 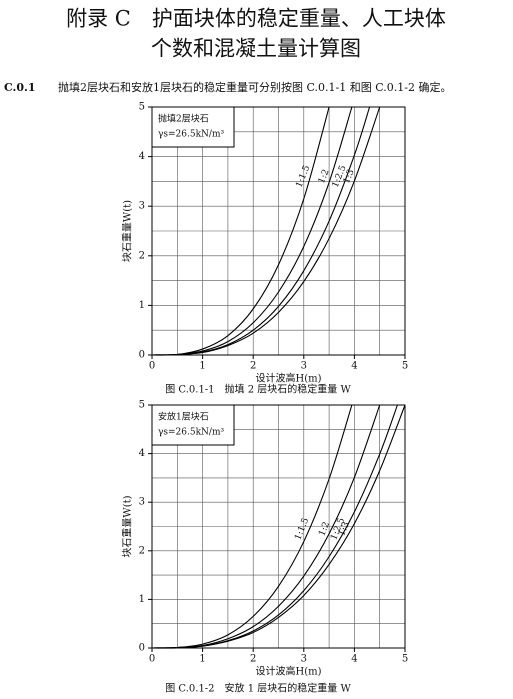 I want to click on annotation: 抛填2层块石, so click(x=183, y=119).